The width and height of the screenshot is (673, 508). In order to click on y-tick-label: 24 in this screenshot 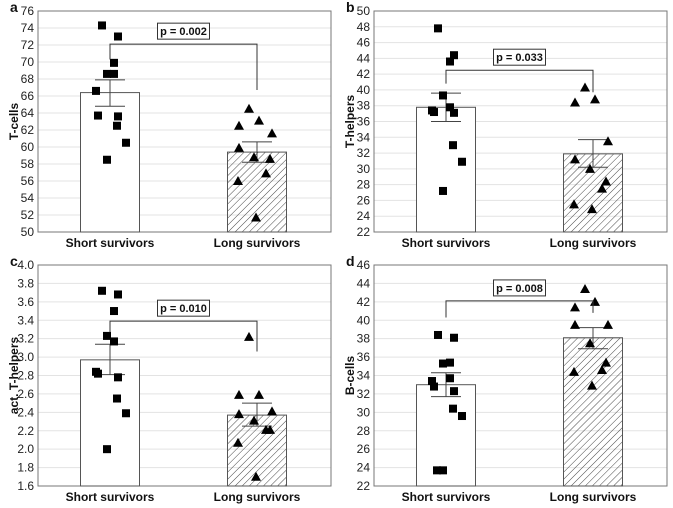, I will do `click(364, 216)`.